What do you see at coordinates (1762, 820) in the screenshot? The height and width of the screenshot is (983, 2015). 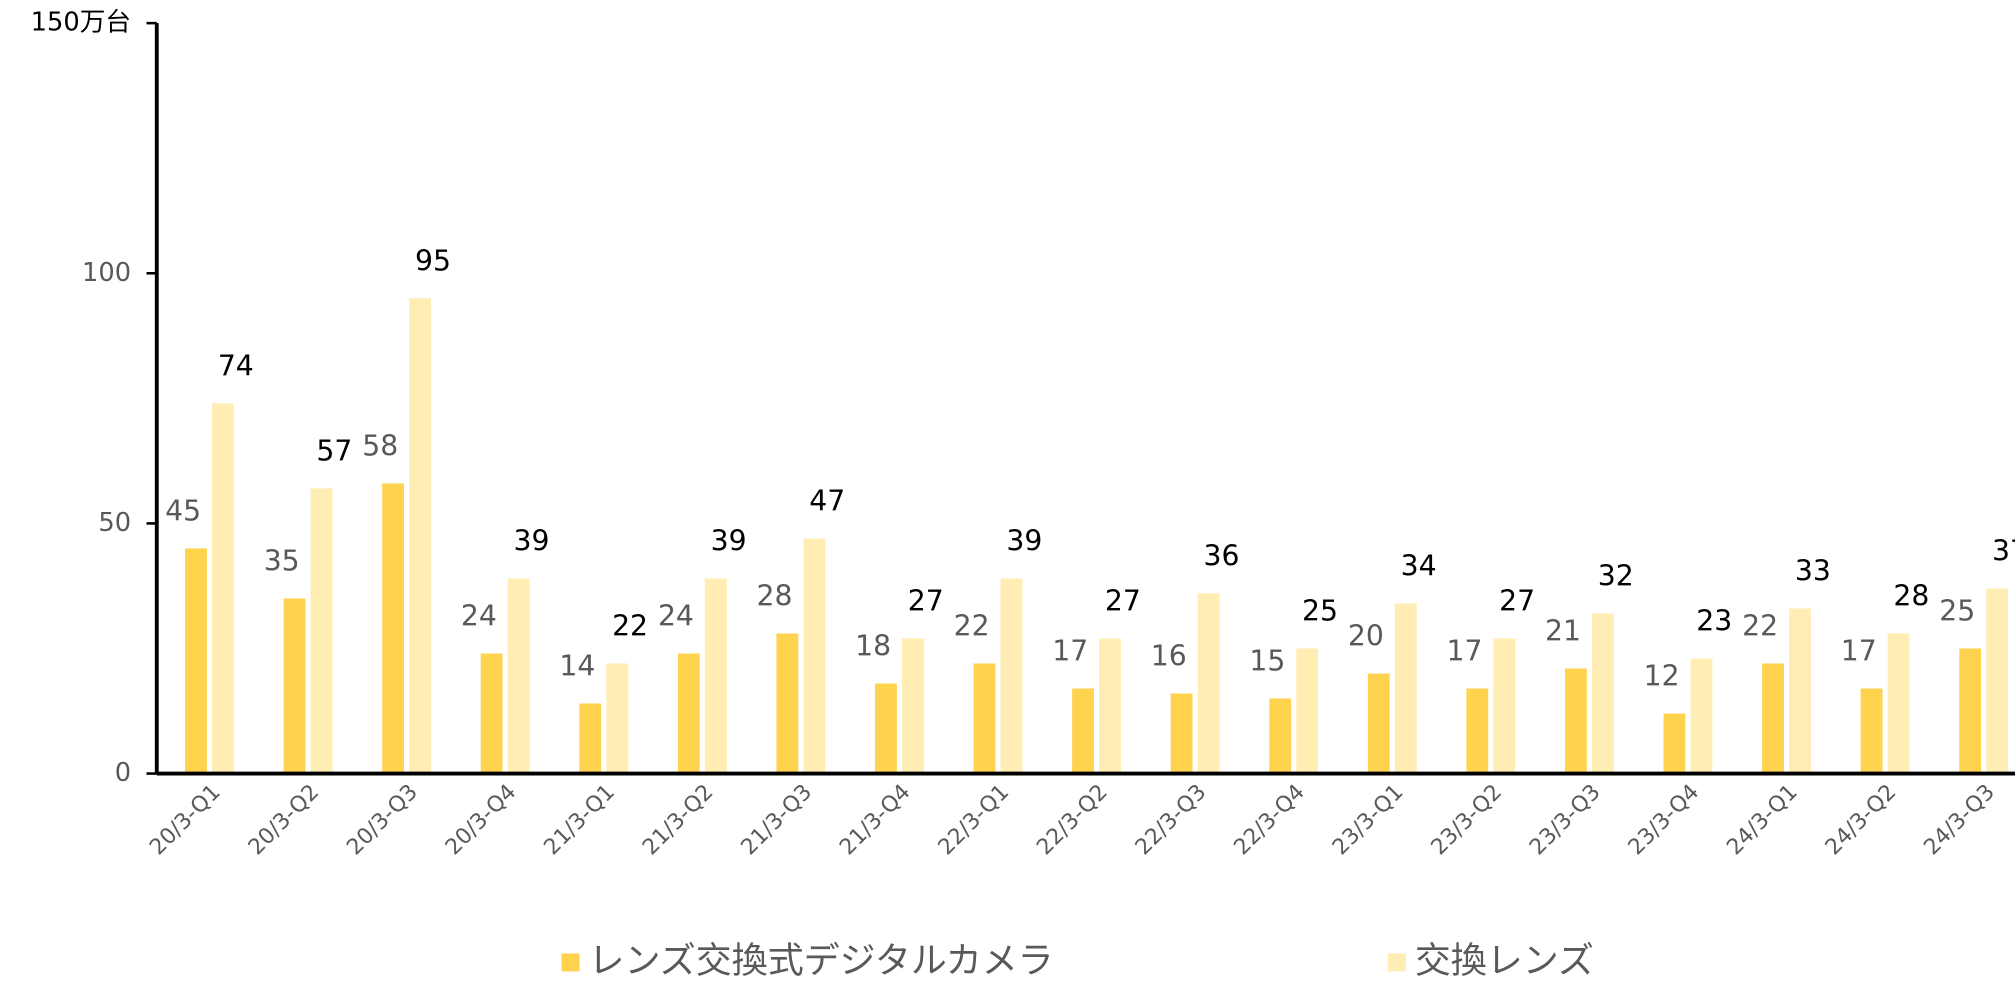 I see `x-tick-label: 24/3-Q1` at bounding box center [1762, 820].